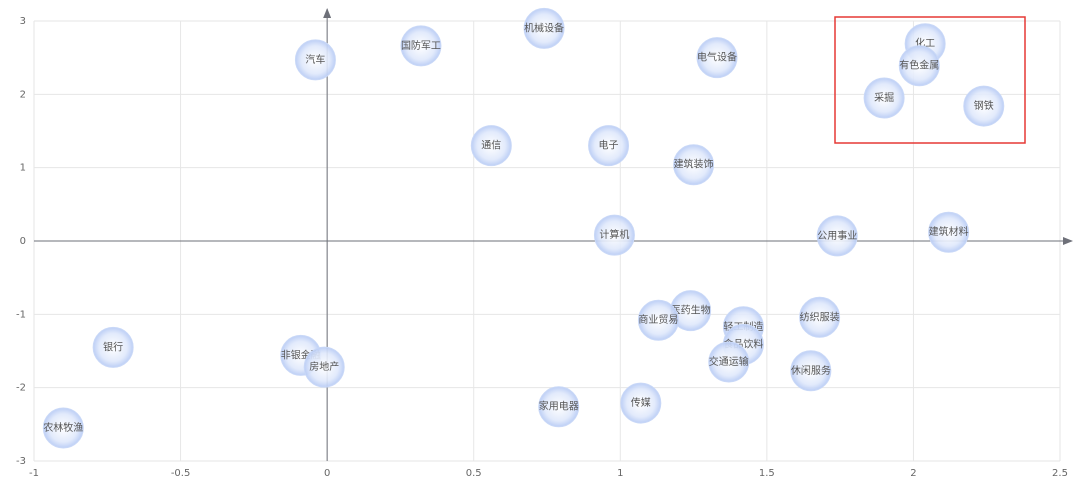 The height and width of the screenshot is (489, 1080). I want to click on point-label: 农林牧渔, so click(63, 427).